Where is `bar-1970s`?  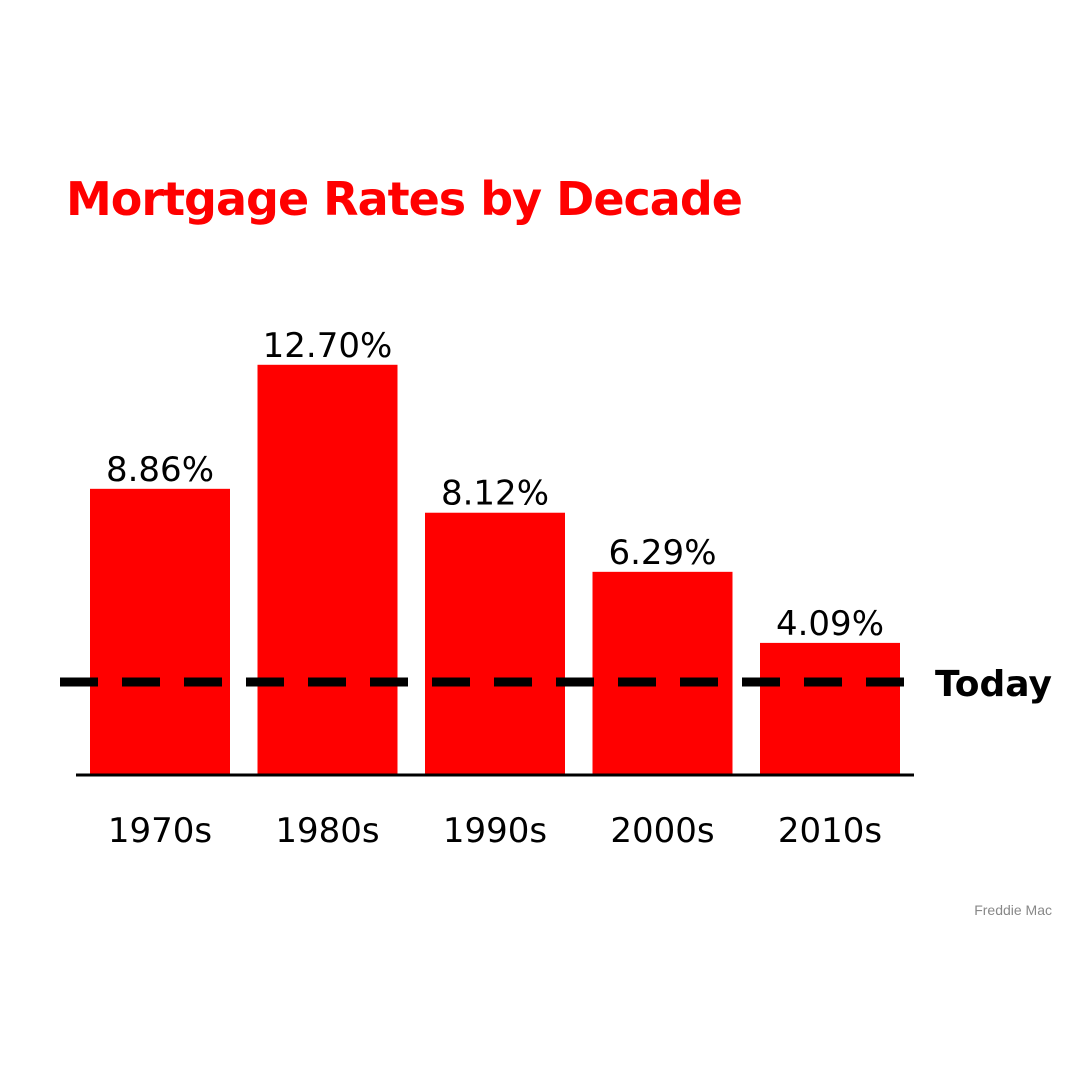 bar-1970s is located at coordinates (160, 631).